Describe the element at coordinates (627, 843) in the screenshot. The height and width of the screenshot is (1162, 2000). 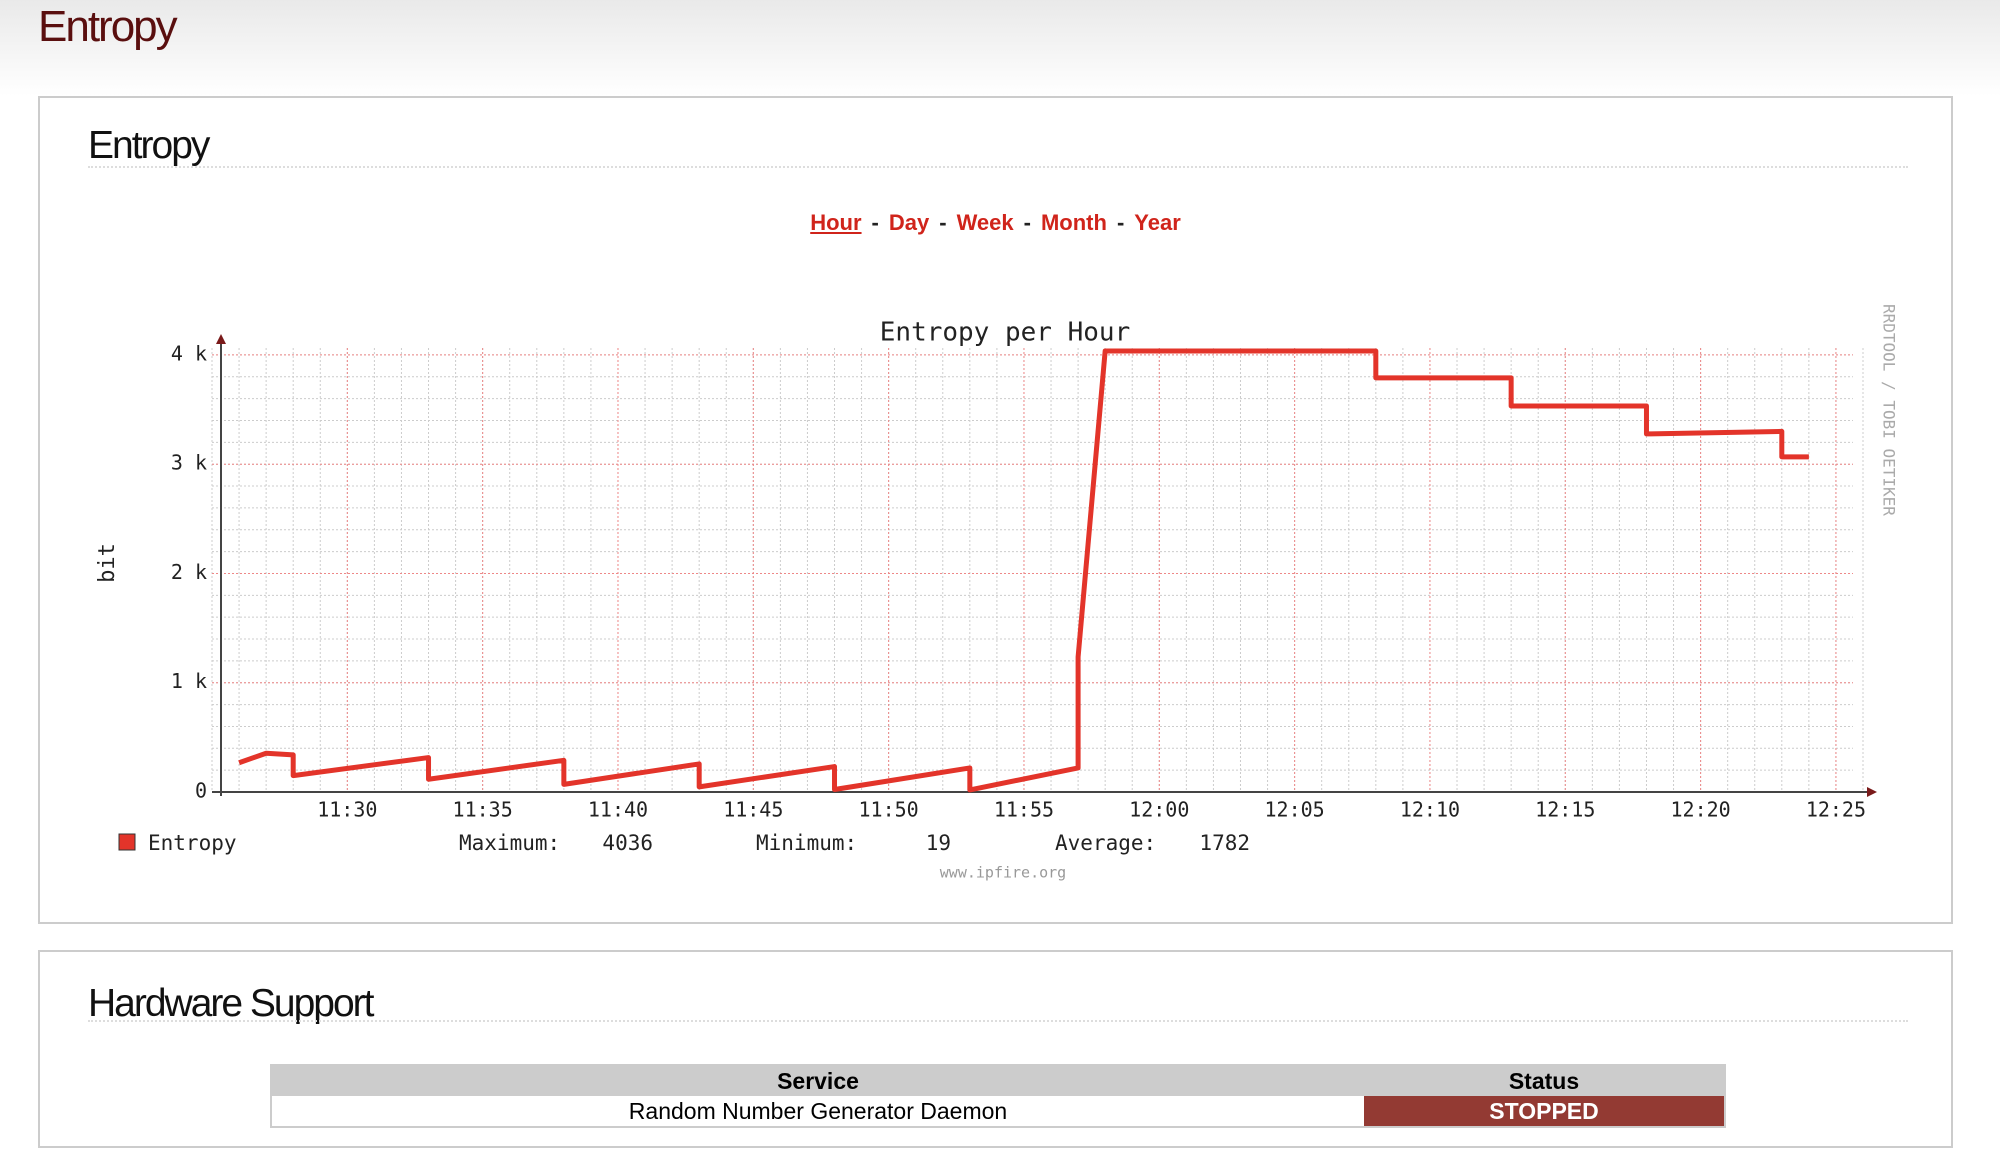
I see `stat-value: 4036` at that location.